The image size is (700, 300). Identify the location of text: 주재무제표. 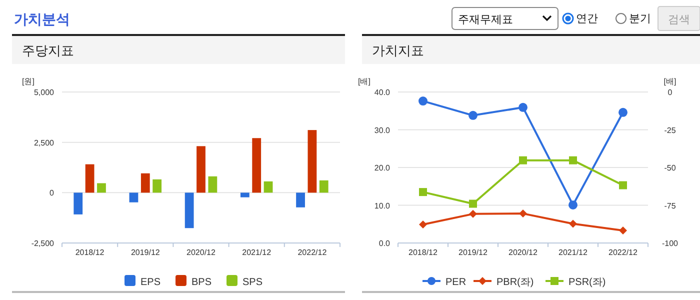
(485, 20).